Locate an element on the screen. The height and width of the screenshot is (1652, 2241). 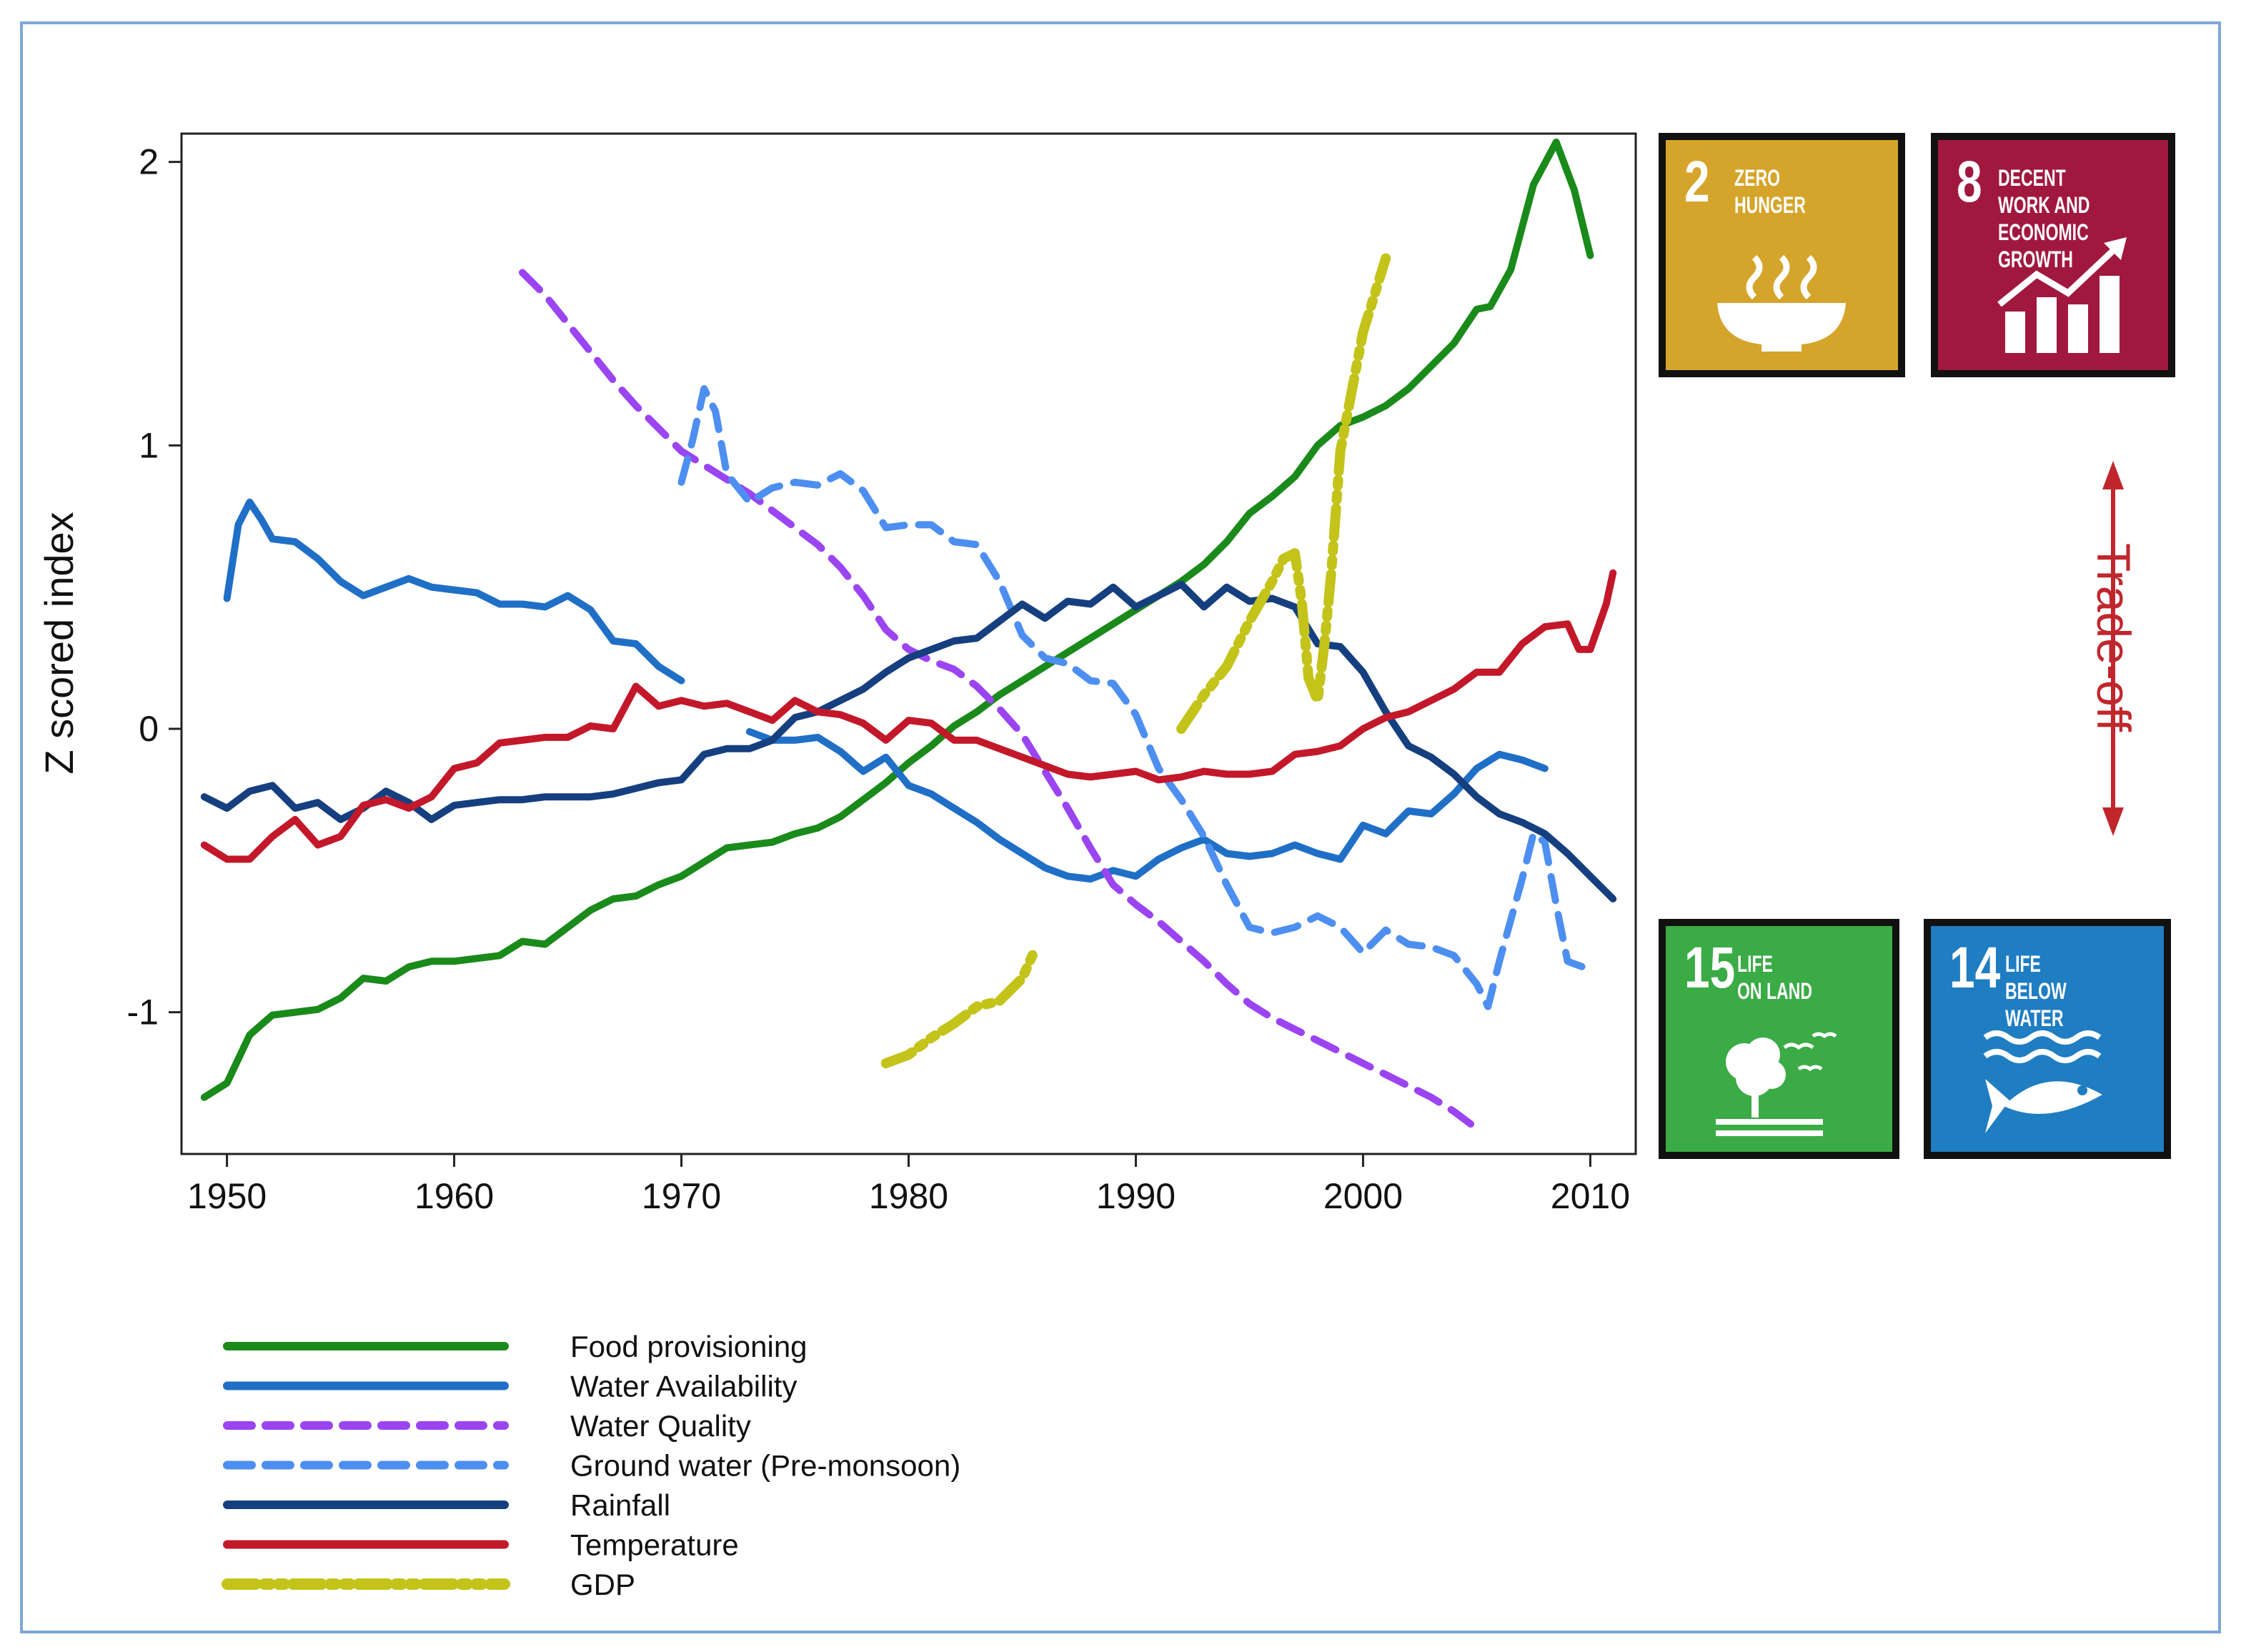
y-tick-label: 1 is located at coordinates (149, 445).